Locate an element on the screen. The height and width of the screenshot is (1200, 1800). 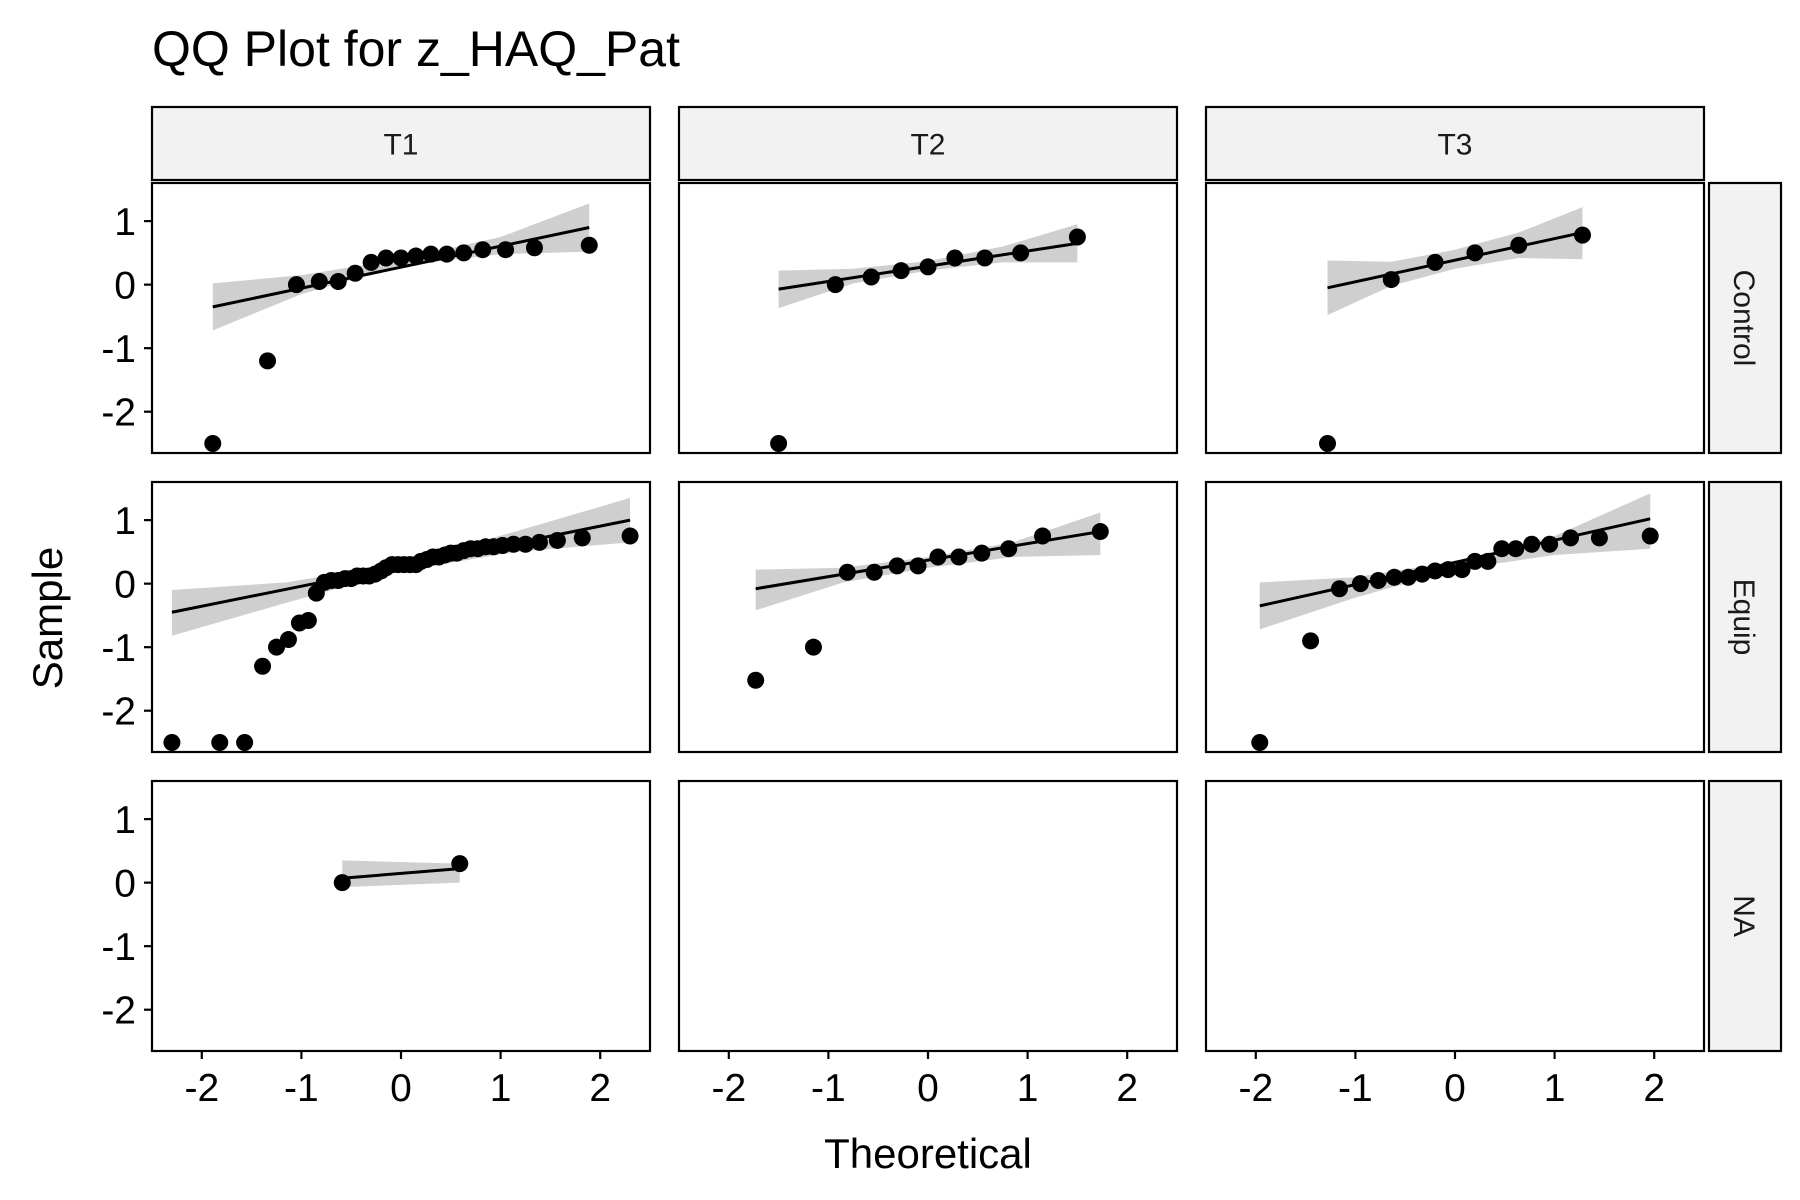
reference-line-t3-equip is located at coordinates (1455, 562).